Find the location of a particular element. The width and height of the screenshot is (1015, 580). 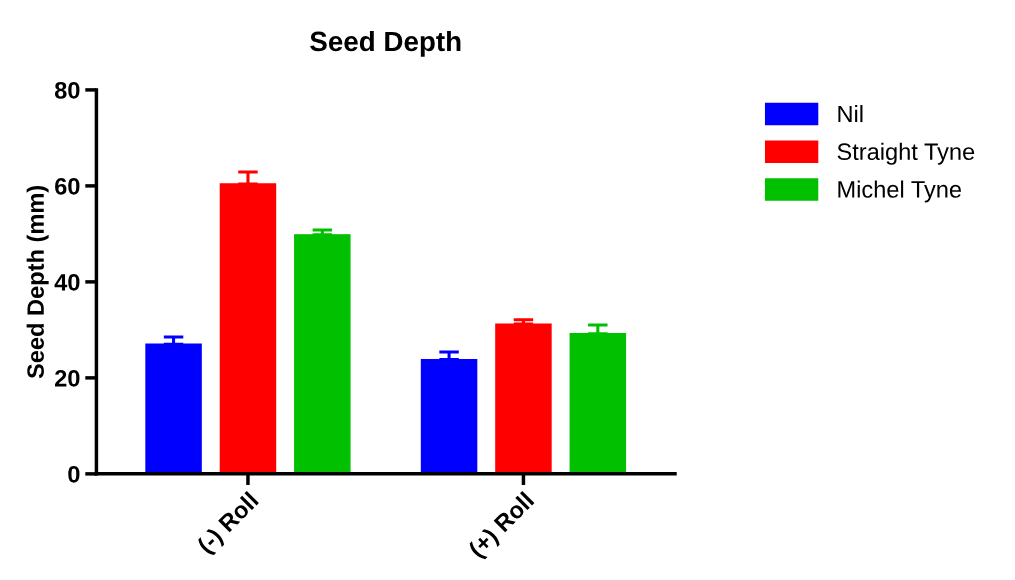

y-axis-title: Seed Depth (mm) is located at coordinates (37, 282).